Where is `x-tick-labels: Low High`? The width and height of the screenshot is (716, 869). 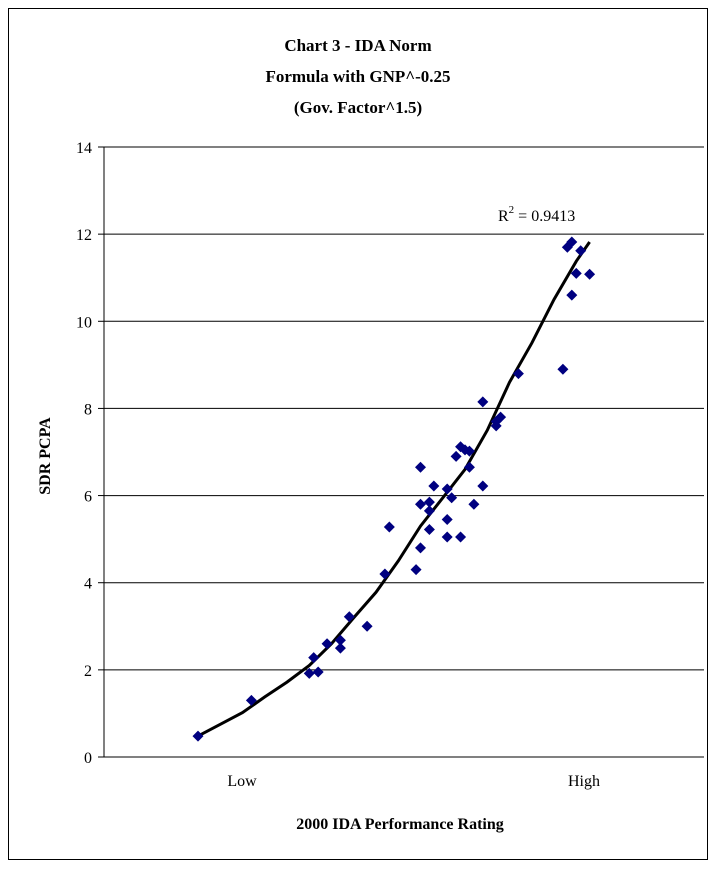 x-tick-labels: Low High is located at coordinates (413, 781).